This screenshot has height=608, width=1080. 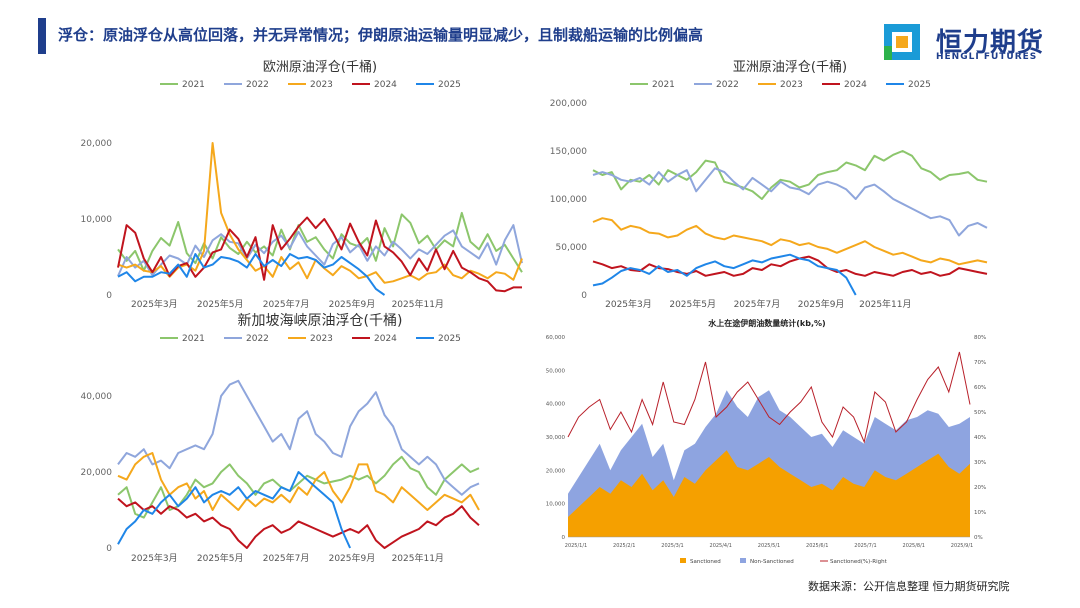 I want to click on x-tick-label: 2025/7/1, so click(x=865, y=546).